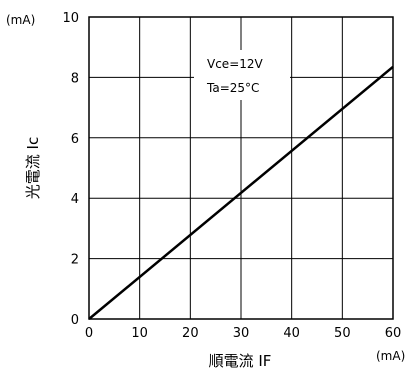 This screenshot has height=378, width=414. I want to click on x-tick-label: 50, so click(342, 333).